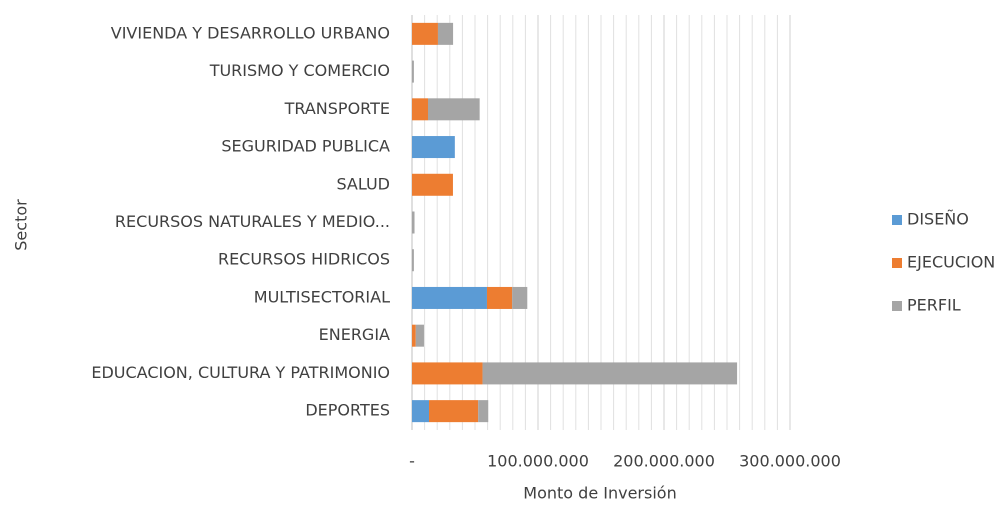 This screenshot has width=1008, height=506. Describe the element at coordinates (790, 461) in the screenshot. I see `x-tick-label: 300.000.000` at that location.